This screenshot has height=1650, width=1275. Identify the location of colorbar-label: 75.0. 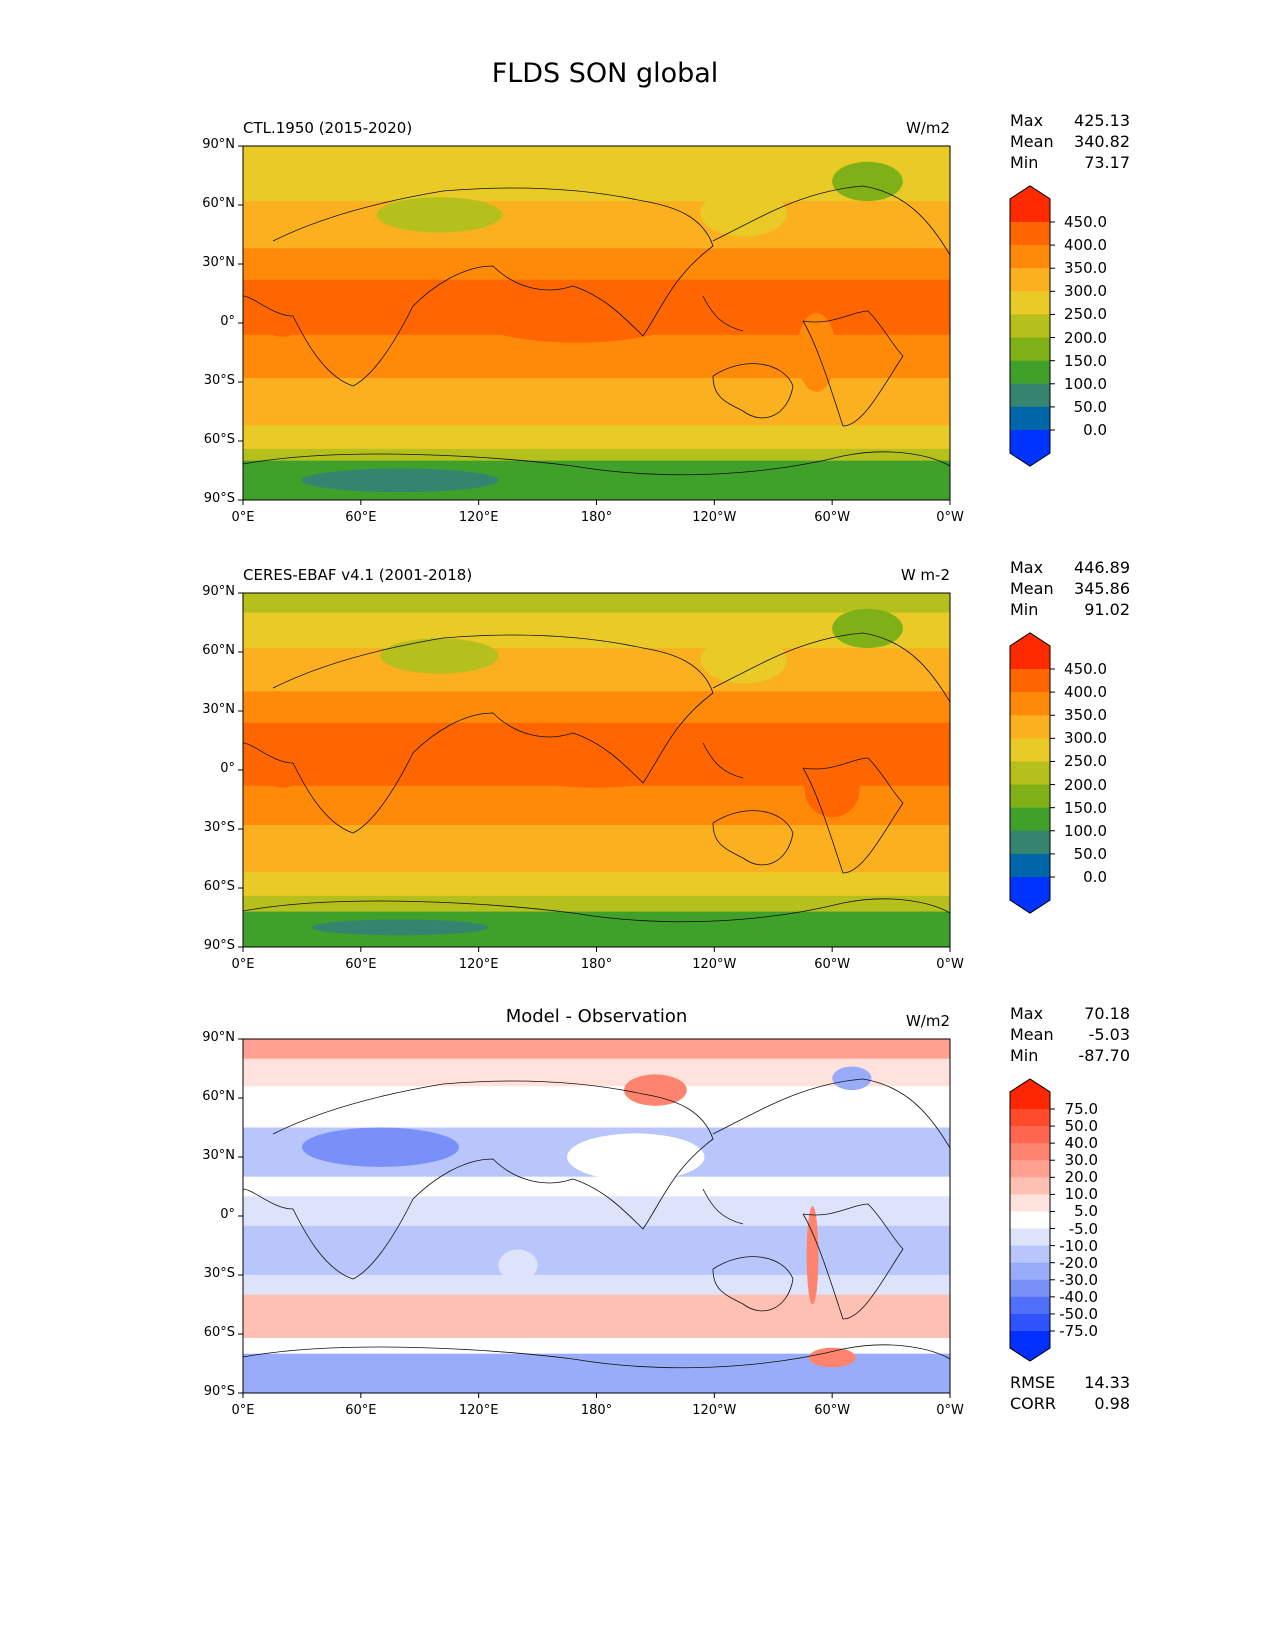
(1081, 1109).